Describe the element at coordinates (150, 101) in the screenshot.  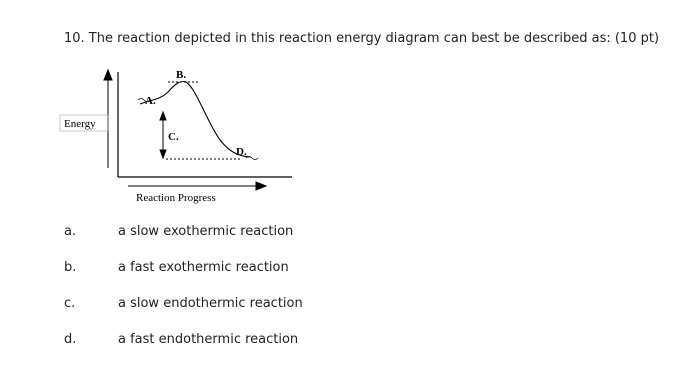
I see `label-a: A.` at that location.